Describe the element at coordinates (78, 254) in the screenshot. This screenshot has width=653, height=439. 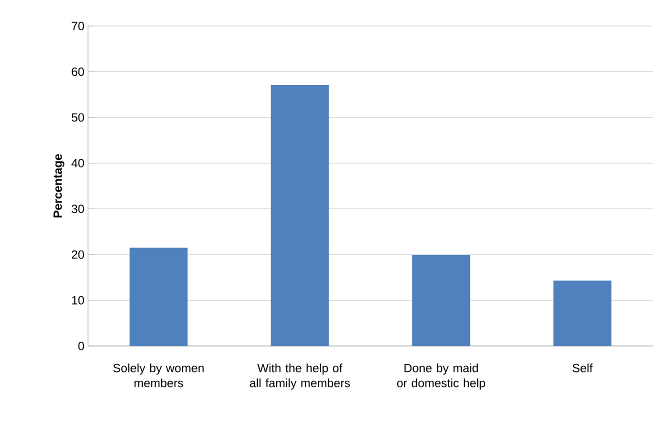
I see `y-tick-label: 20` at that location.